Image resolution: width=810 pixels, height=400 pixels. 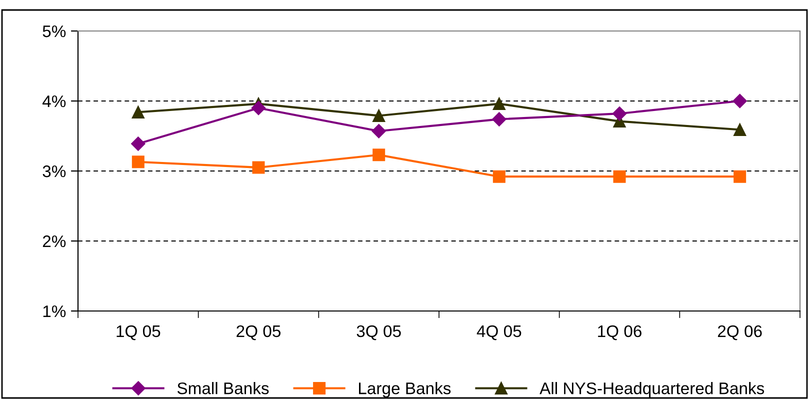 What do you see at coordinates (54, 171) in the screenshot?
I see `y-tick-label: 3%` at bounding box center [54, 171].